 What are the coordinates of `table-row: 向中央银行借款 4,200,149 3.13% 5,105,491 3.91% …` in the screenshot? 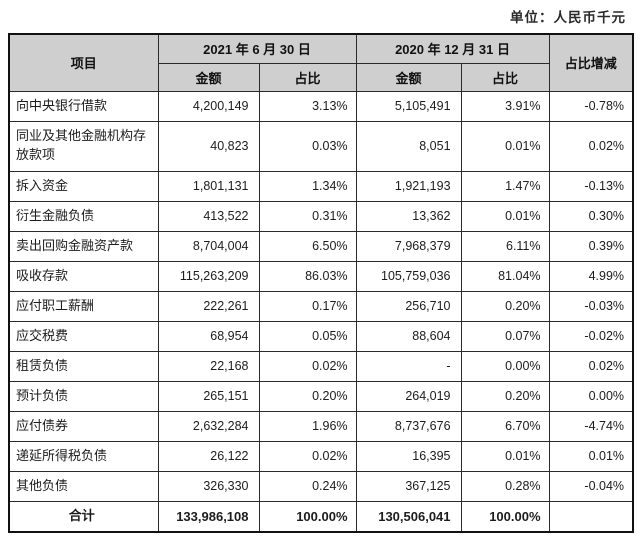 It's located at (321, 106).